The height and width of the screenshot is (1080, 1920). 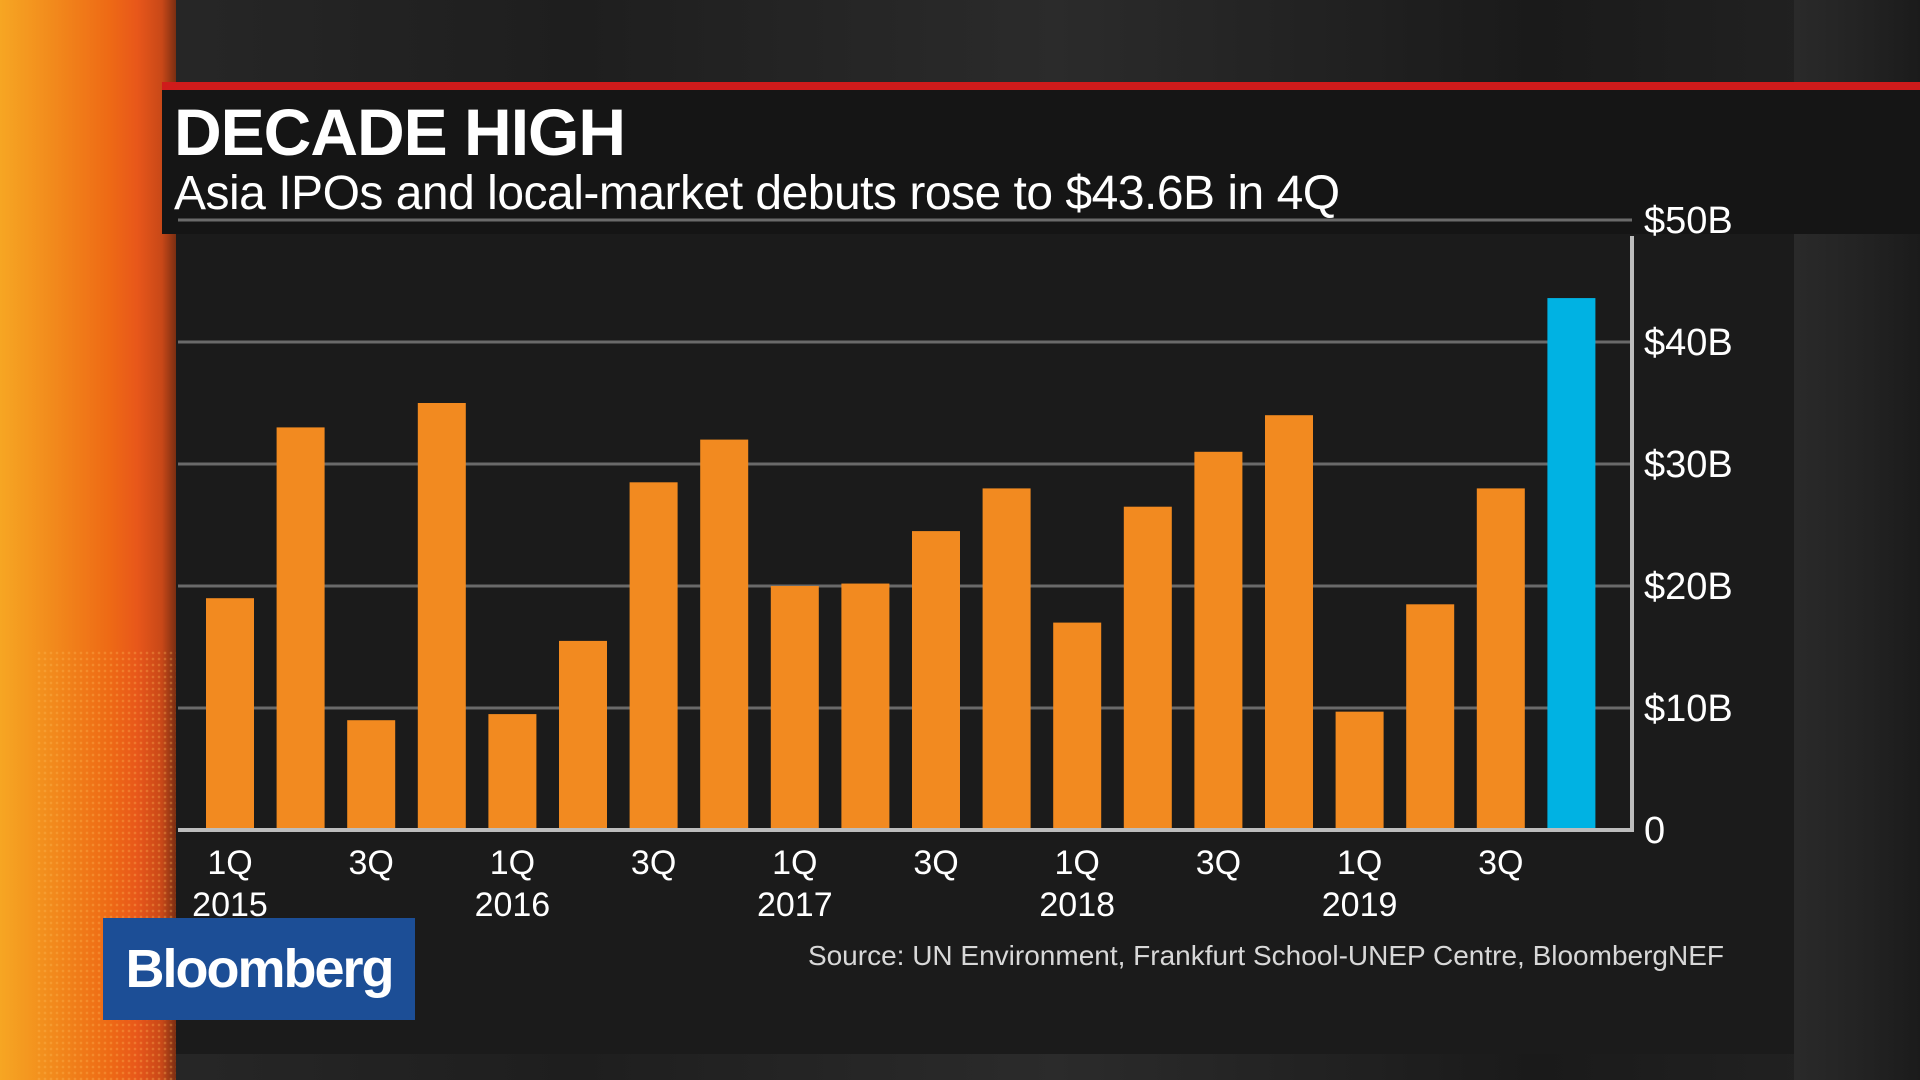 I want to click on y-tick-label: $50B, so click(x=1688, y=221).